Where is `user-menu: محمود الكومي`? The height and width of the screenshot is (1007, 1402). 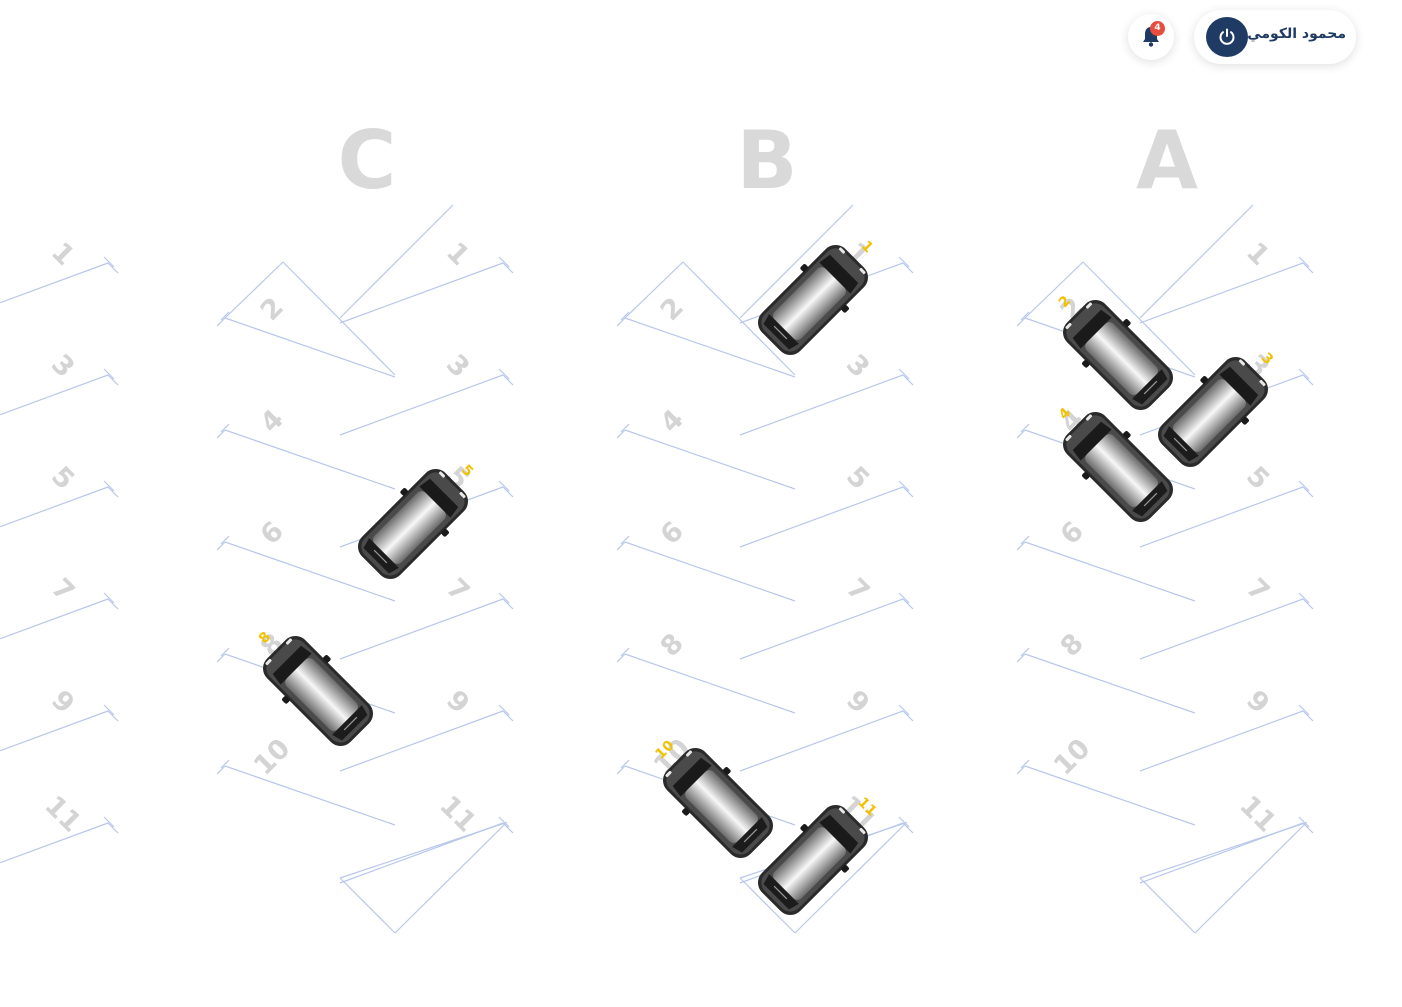
user-menu: محمود الكومي is located at coordinates (1275, 37).